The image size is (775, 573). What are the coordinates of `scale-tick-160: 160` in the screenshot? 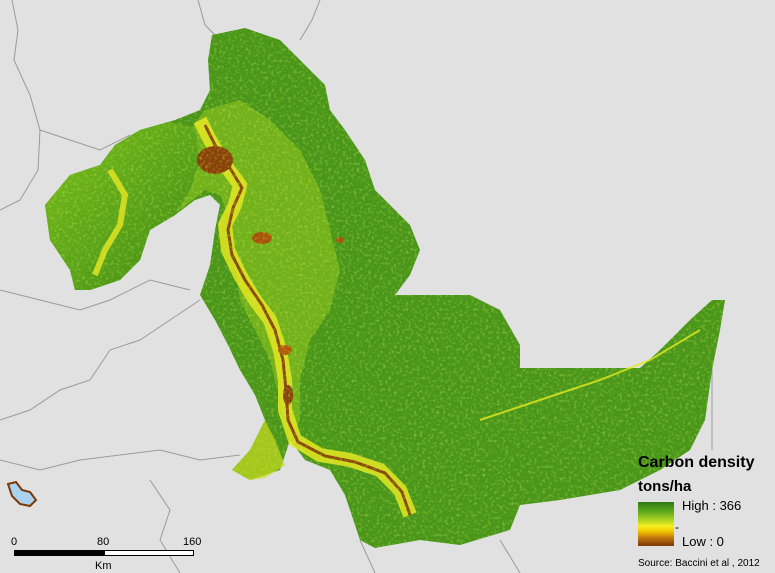 It's located at (192, 542).